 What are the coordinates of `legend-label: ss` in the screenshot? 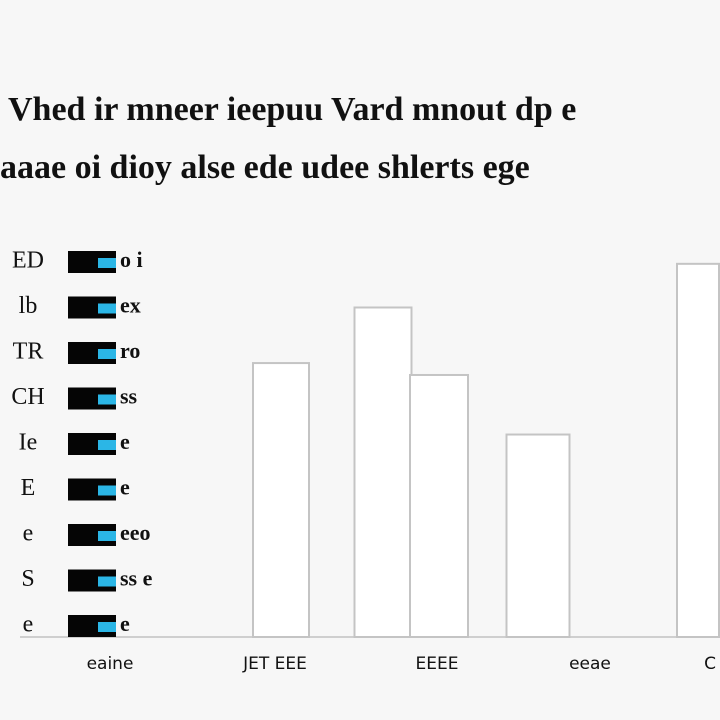 It's located at (129, 396).